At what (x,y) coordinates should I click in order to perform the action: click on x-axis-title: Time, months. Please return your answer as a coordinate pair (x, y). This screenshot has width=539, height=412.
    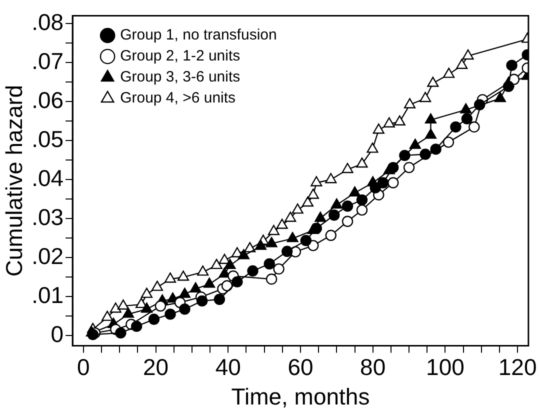
    Looking at the image, I should click on (300, 397).